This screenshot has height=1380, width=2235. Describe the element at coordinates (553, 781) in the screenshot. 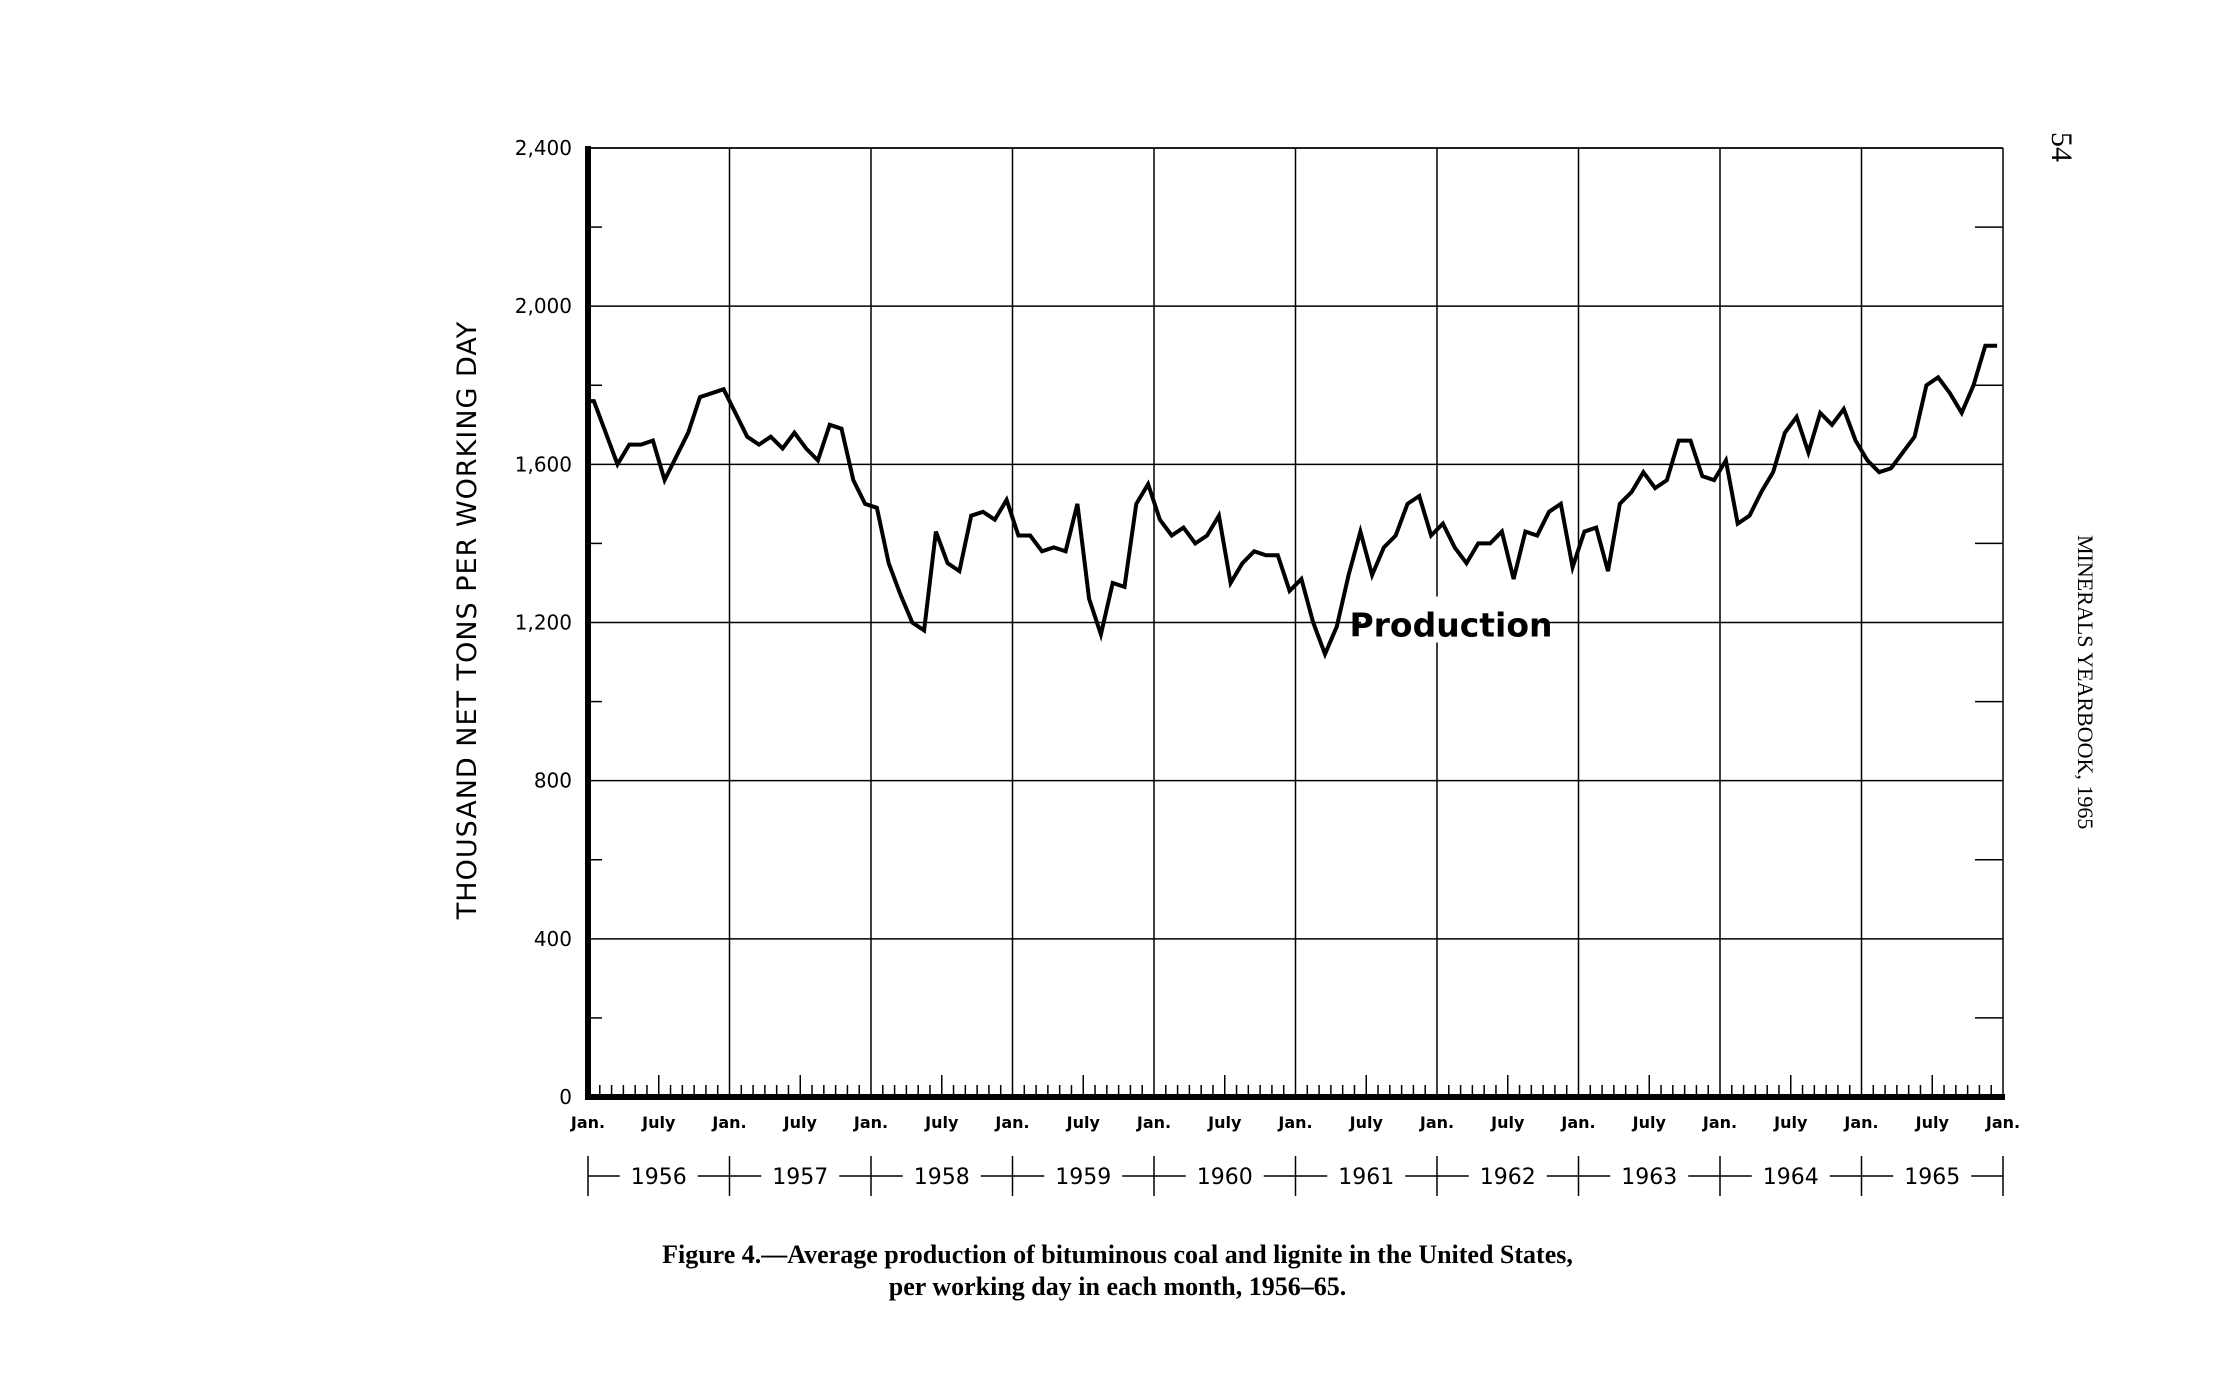

I see `y-tick-label: 800` at that location.